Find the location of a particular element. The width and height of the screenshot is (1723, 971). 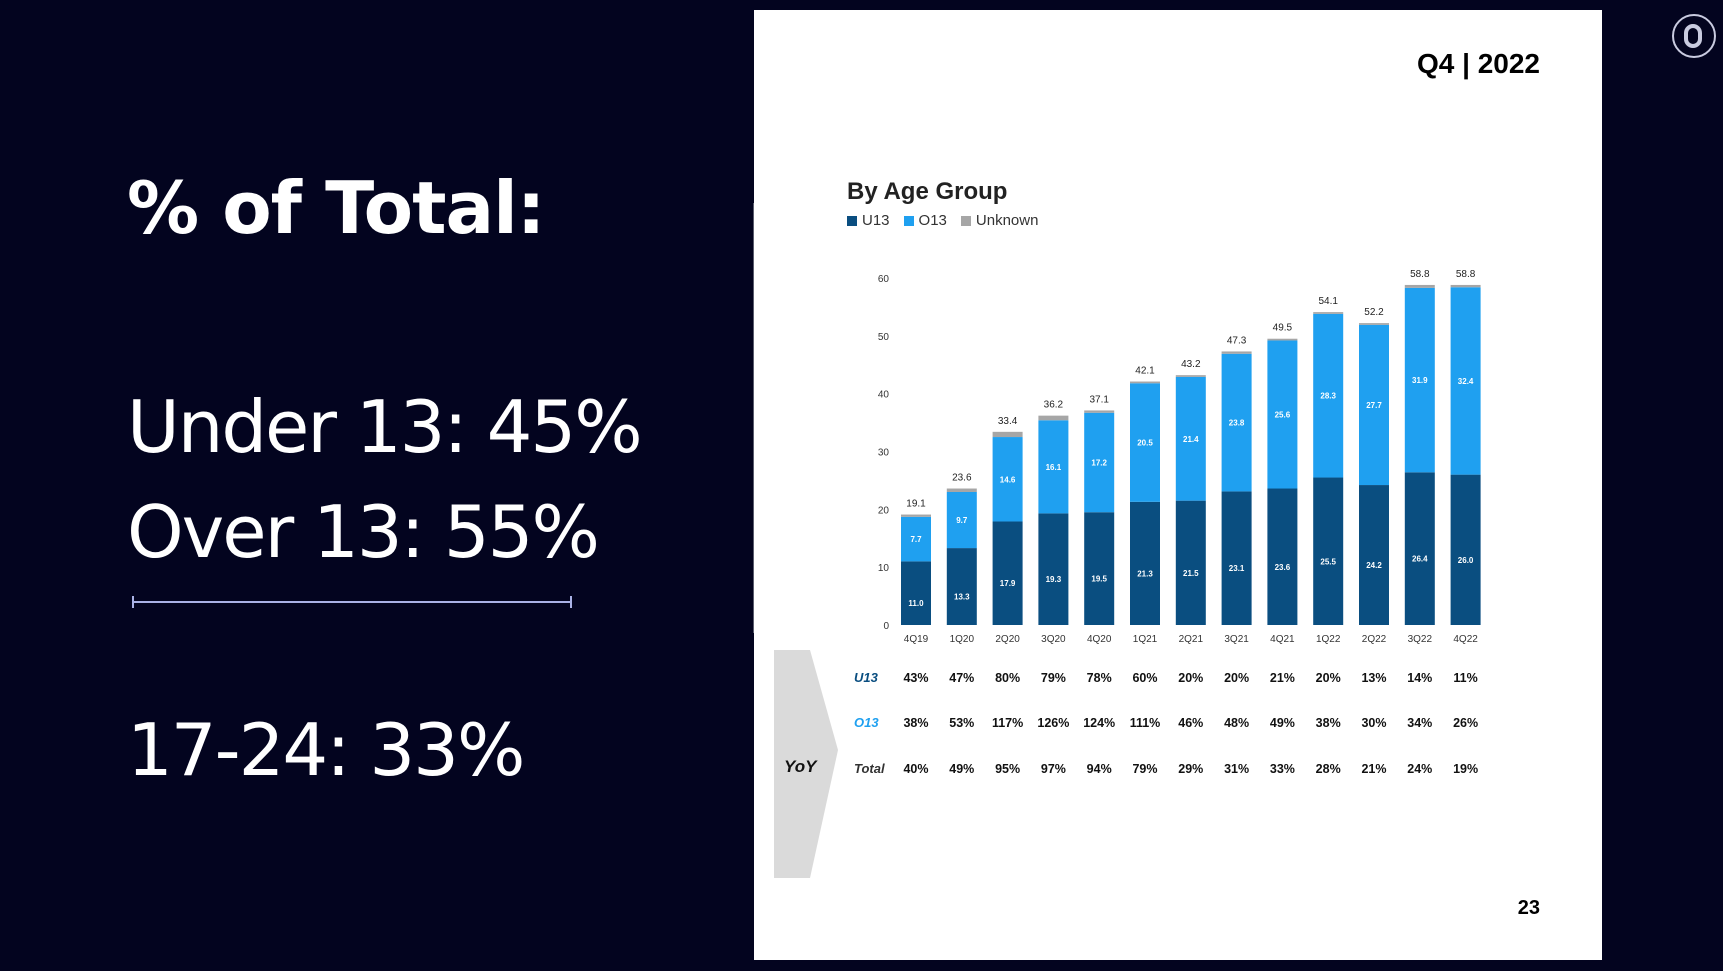

legend-swatch-unknown is located at coordinates (965, 220).